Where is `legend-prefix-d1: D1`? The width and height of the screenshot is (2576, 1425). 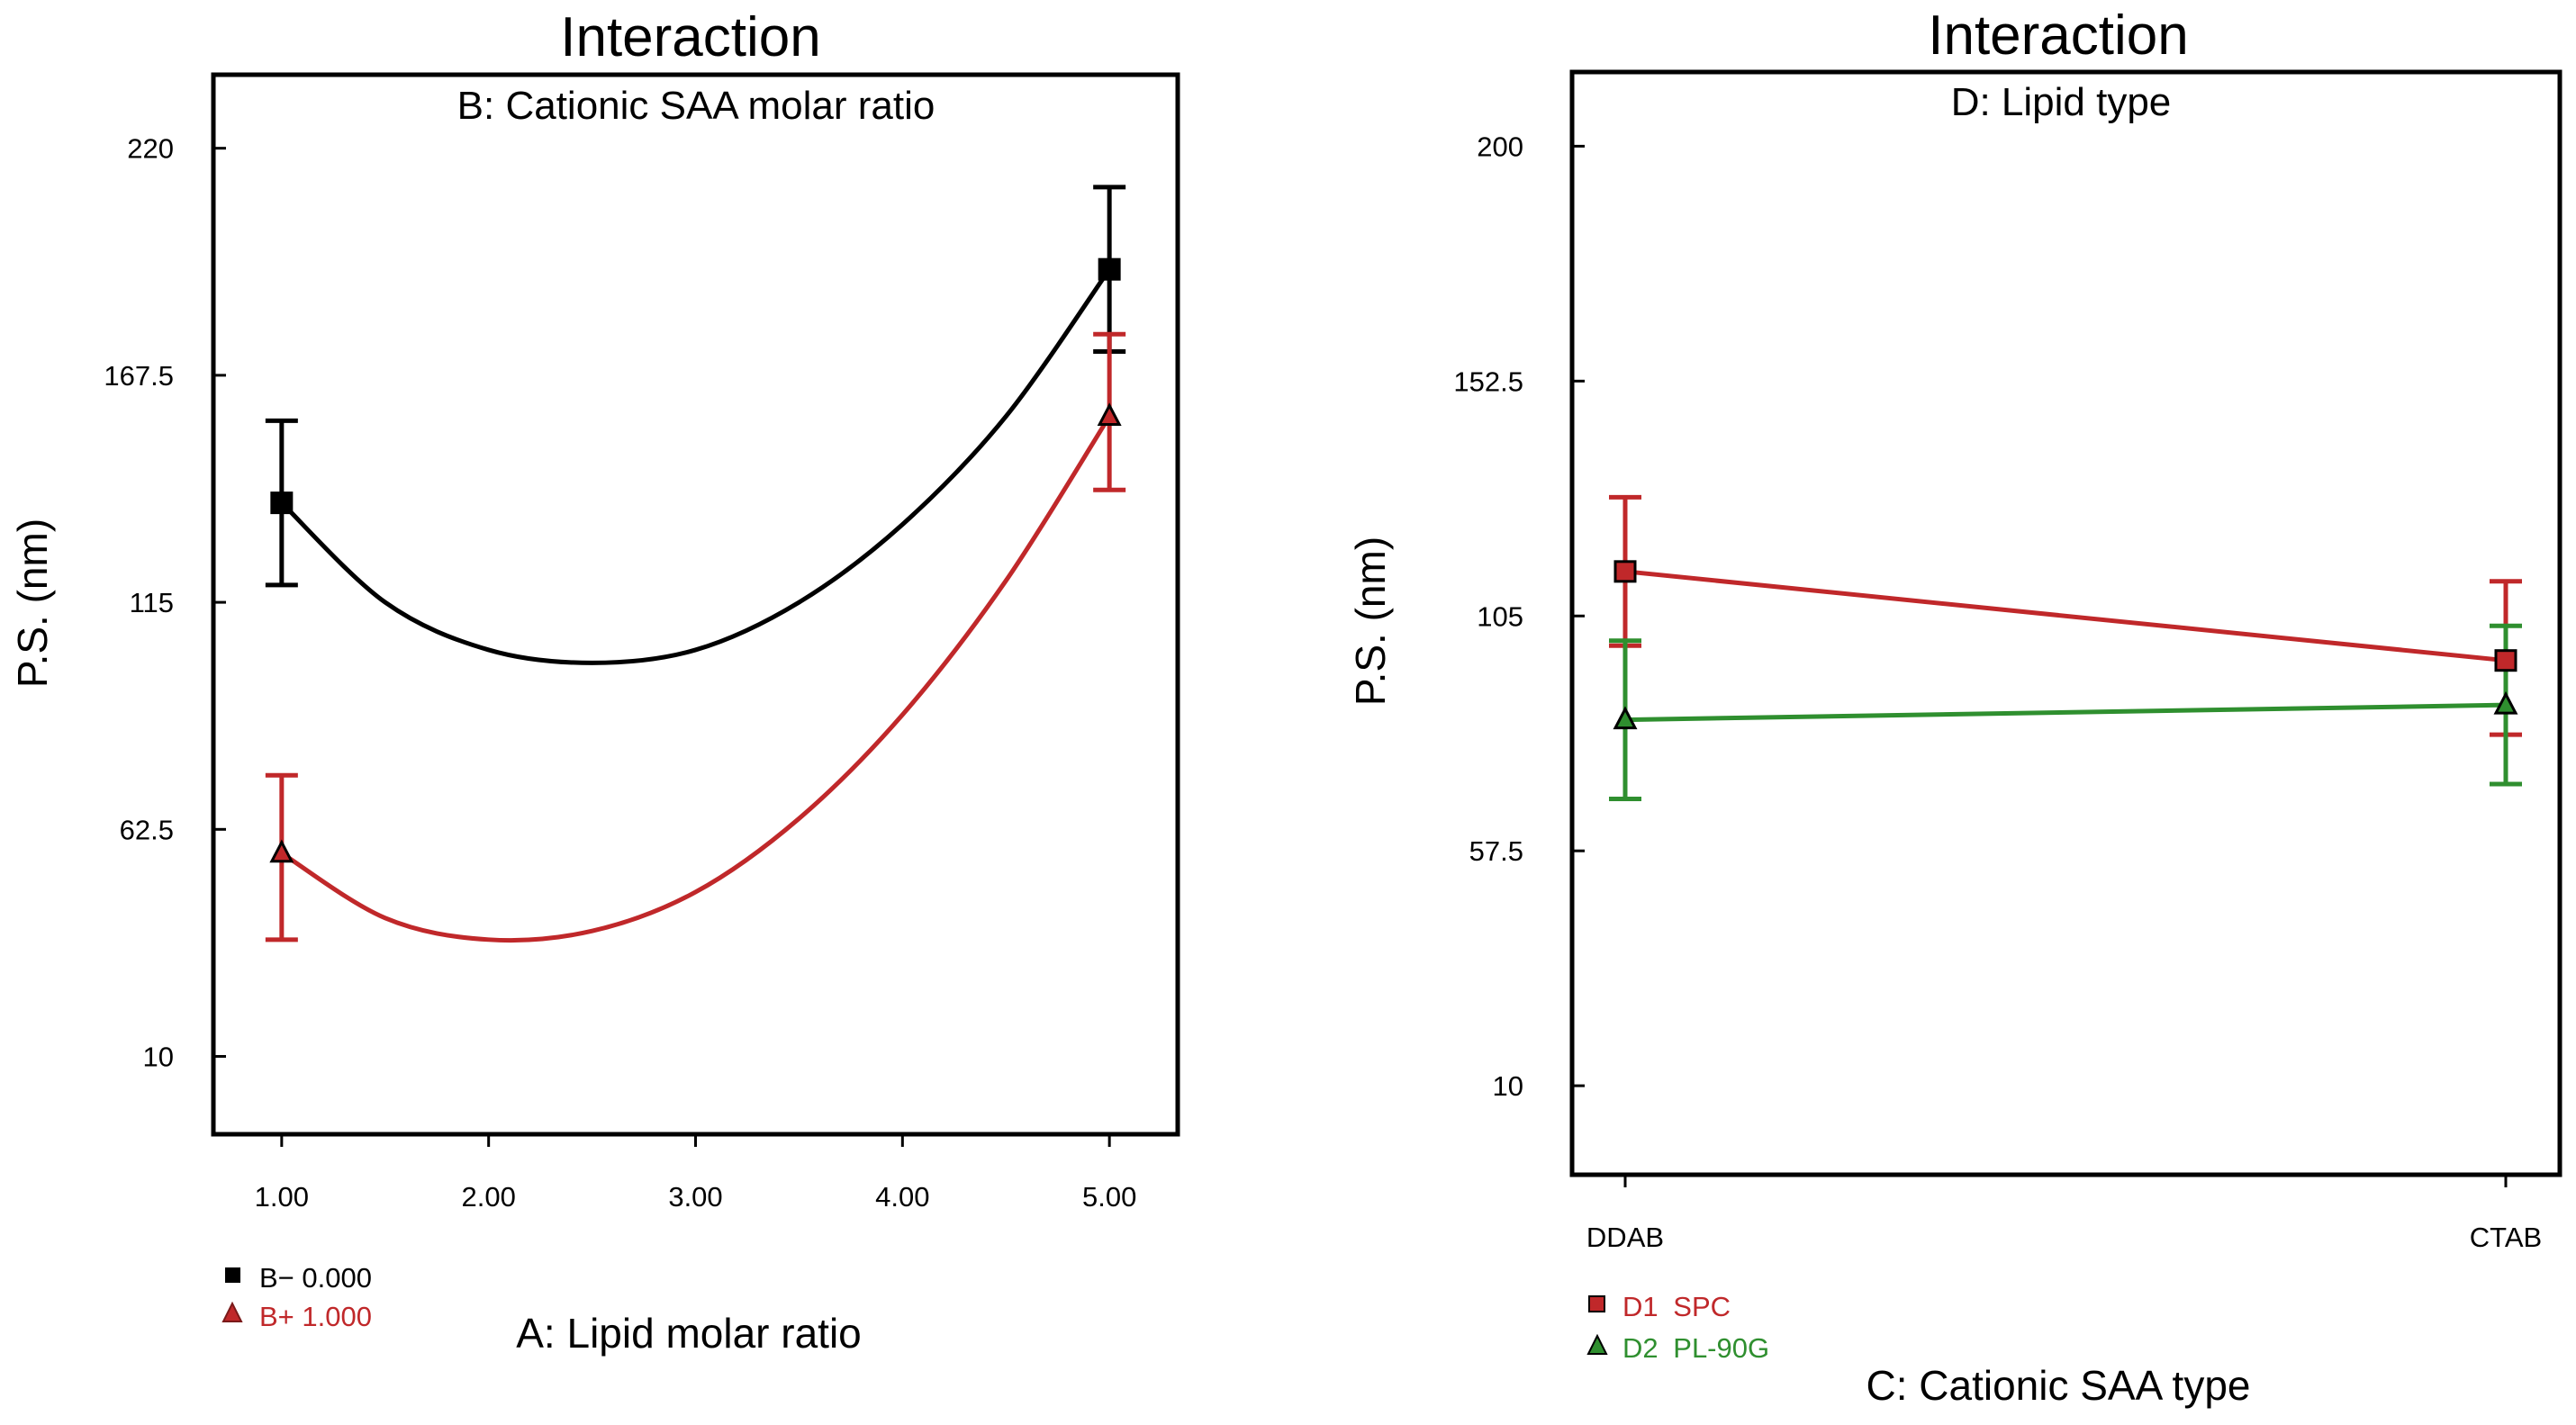 legend-prefix-d1: D1 is located at coordinates (1640, 1306).